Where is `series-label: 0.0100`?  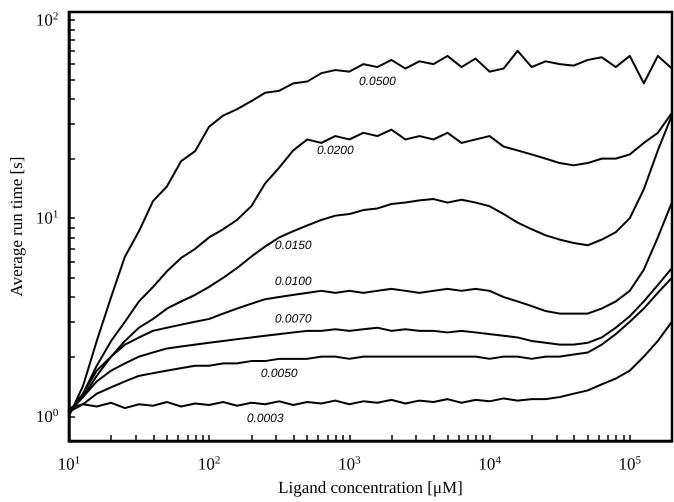
series-label: 0.0100 is located at coordinates (293, 281).